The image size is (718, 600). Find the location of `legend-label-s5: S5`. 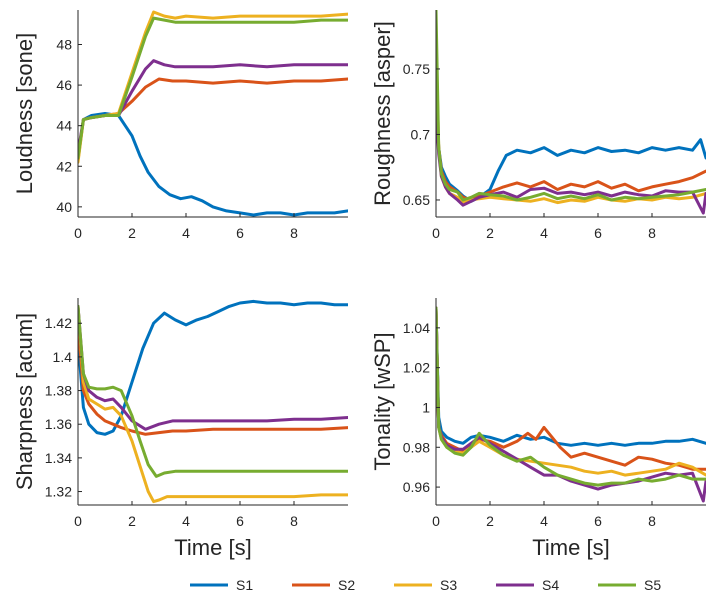

legend-label-s5: S5 is located at coordinates (652, 585).